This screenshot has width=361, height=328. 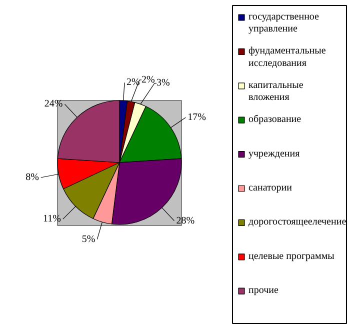 What do you see at coordinates (263, 290) in the screenshot?
I see `legend-label: прочие` at bounding box center [263, 290].